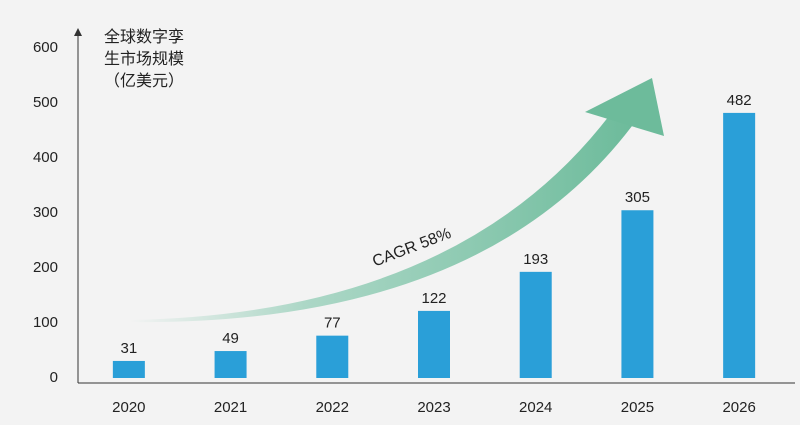  What do you see at coordinates (45, 47) in the screenshot?
I see `y-tick-label: 600` at bounding box center [45, 47].